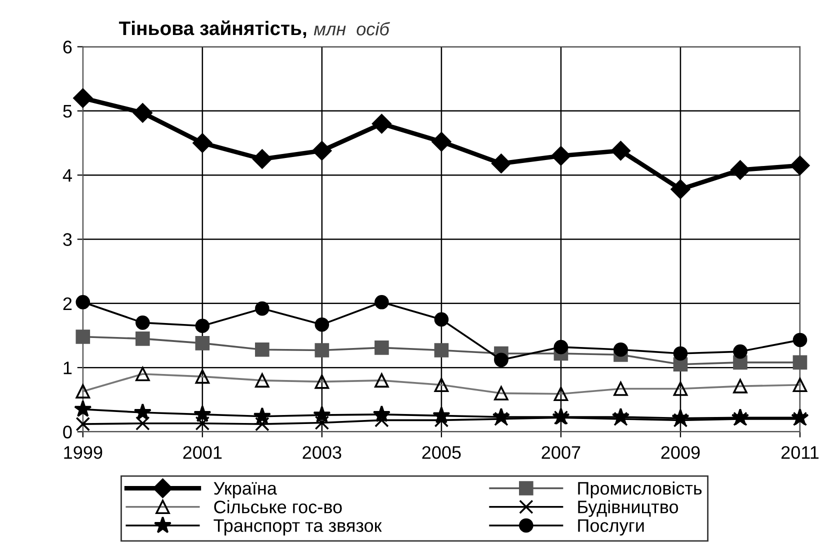  Describe the element at coordinates (298, 527) in the screenshot. I see `legend-label: Транспорт та звязок` at that location.